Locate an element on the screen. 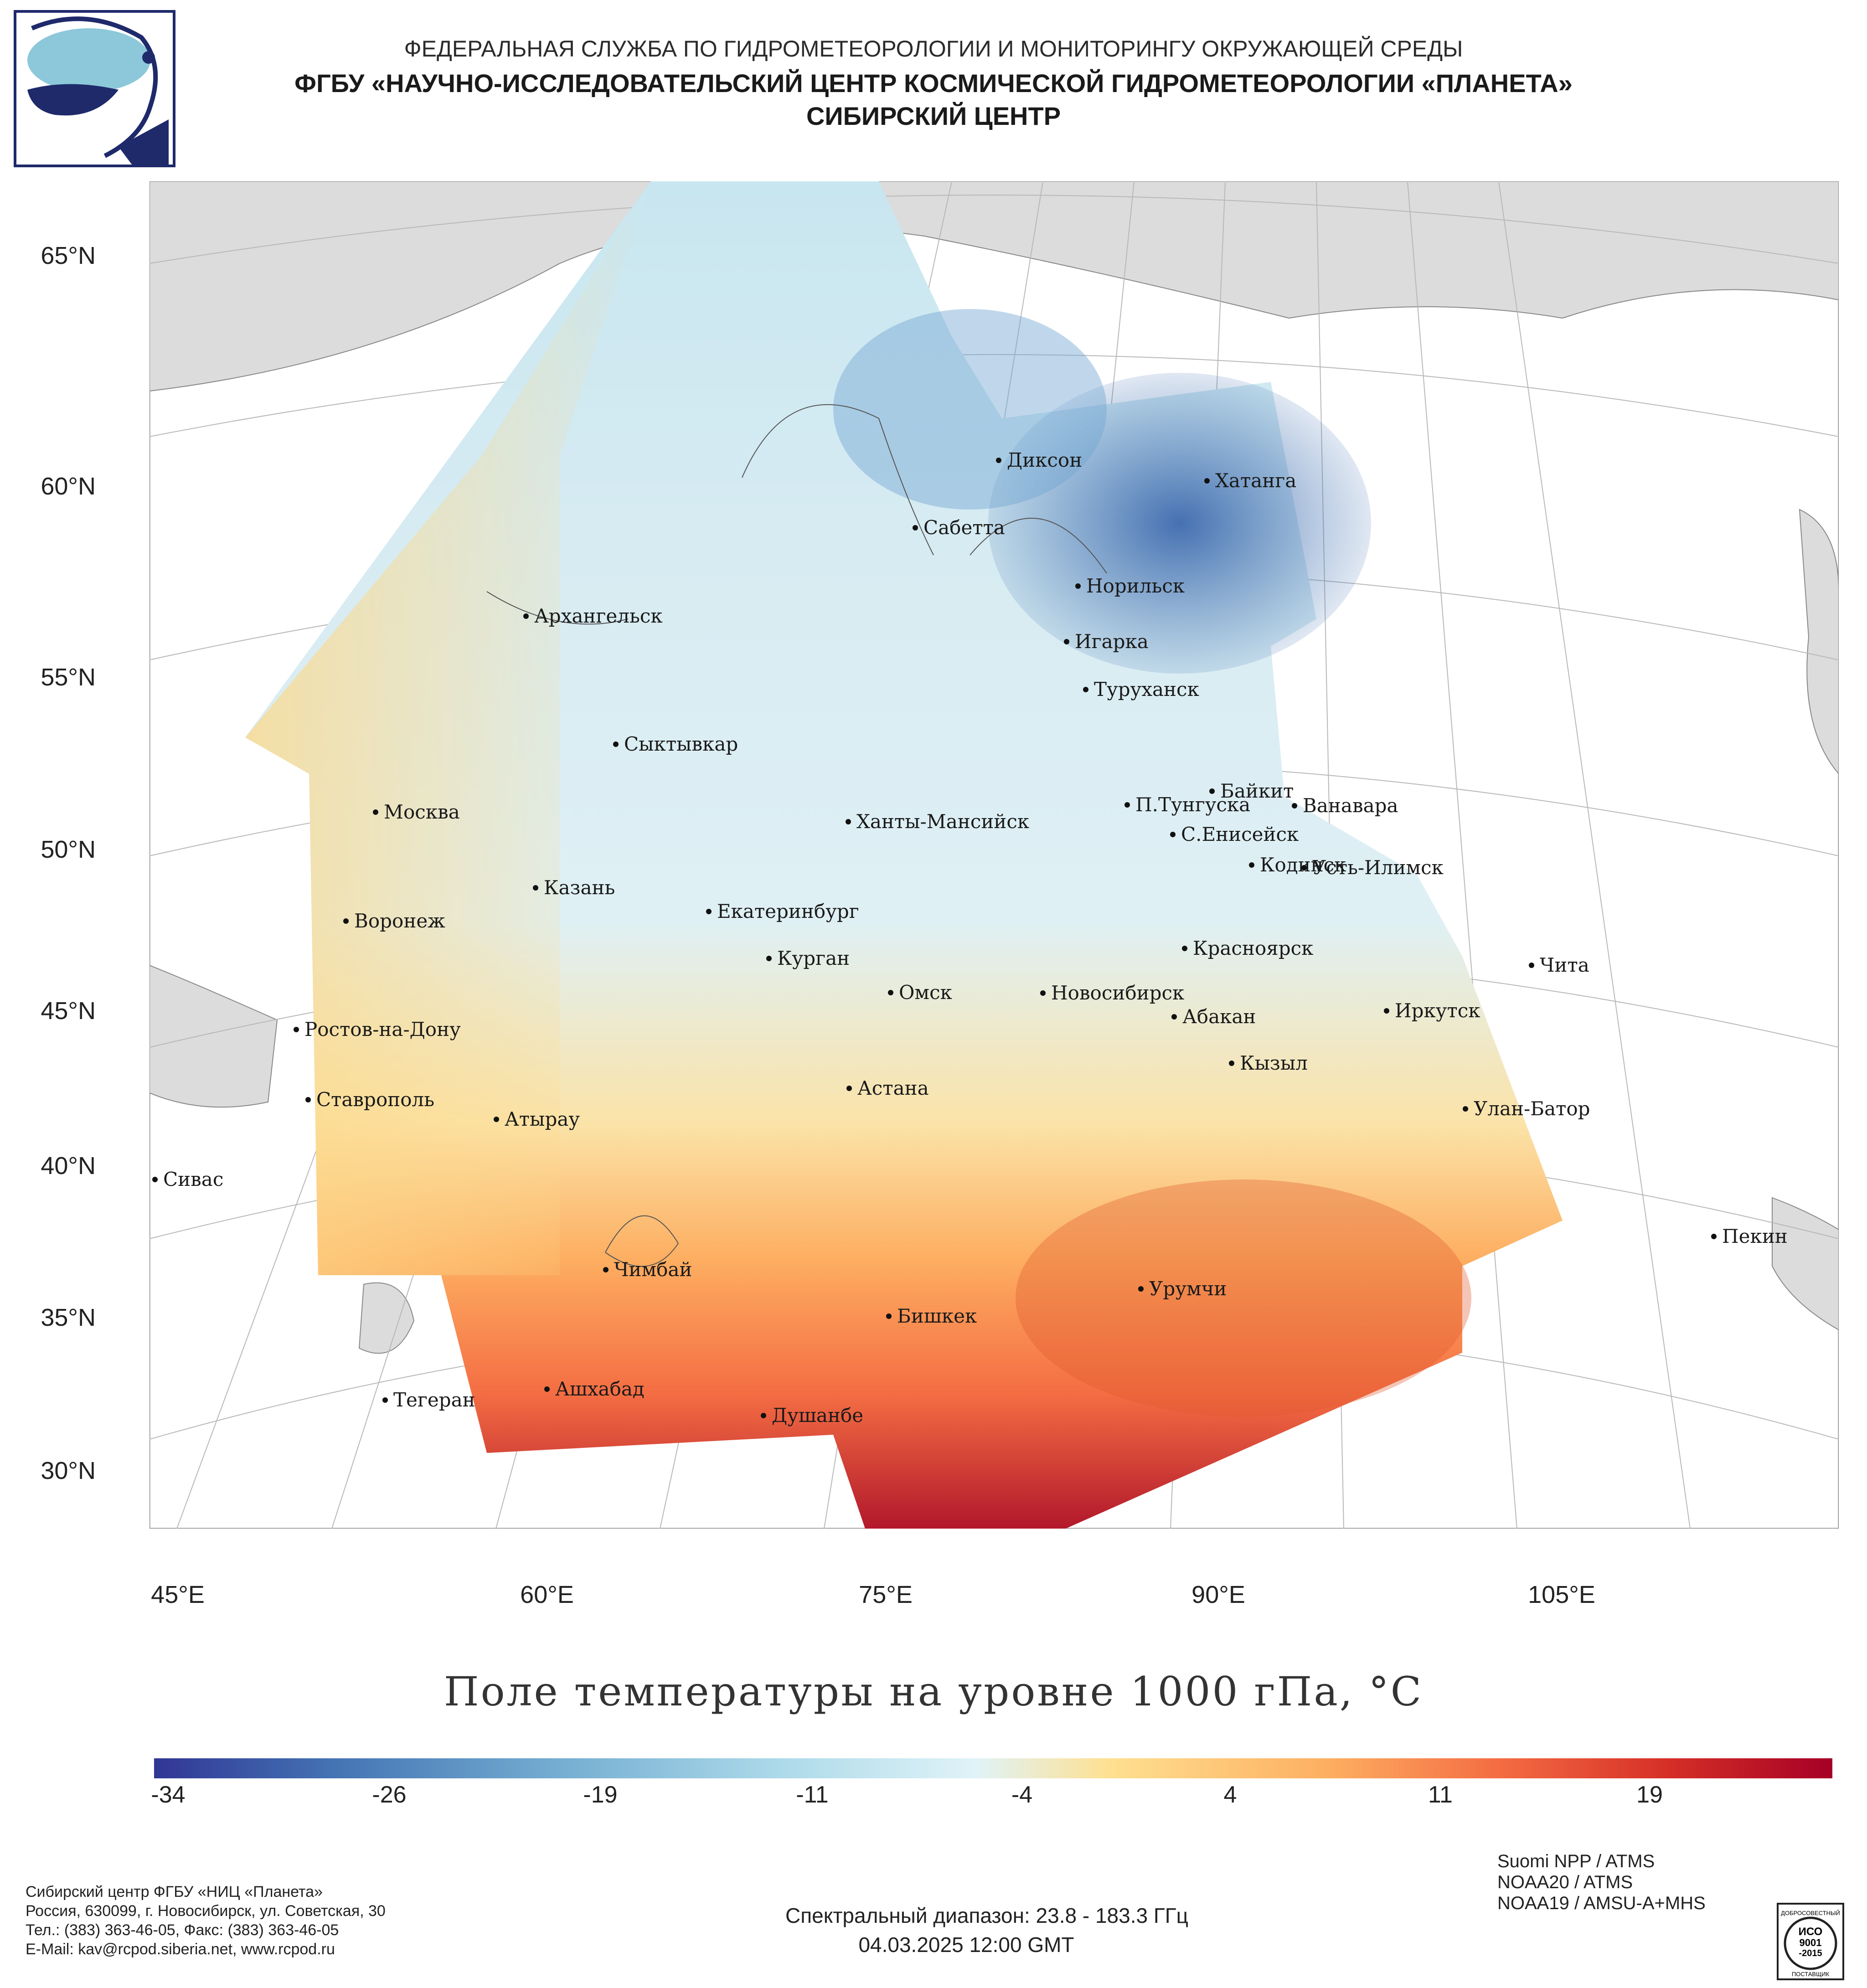 Image resolution: width=1867 pixels, height=1988 pixels. city-label: Сыктывкар is located at coordinates (681, 744).